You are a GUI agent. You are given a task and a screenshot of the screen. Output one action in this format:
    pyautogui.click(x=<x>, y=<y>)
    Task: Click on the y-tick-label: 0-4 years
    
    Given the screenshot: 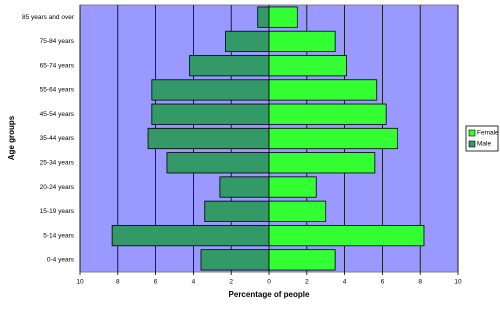 What is the action you would take?
    pyautogui.click(x=61, y=260)
    